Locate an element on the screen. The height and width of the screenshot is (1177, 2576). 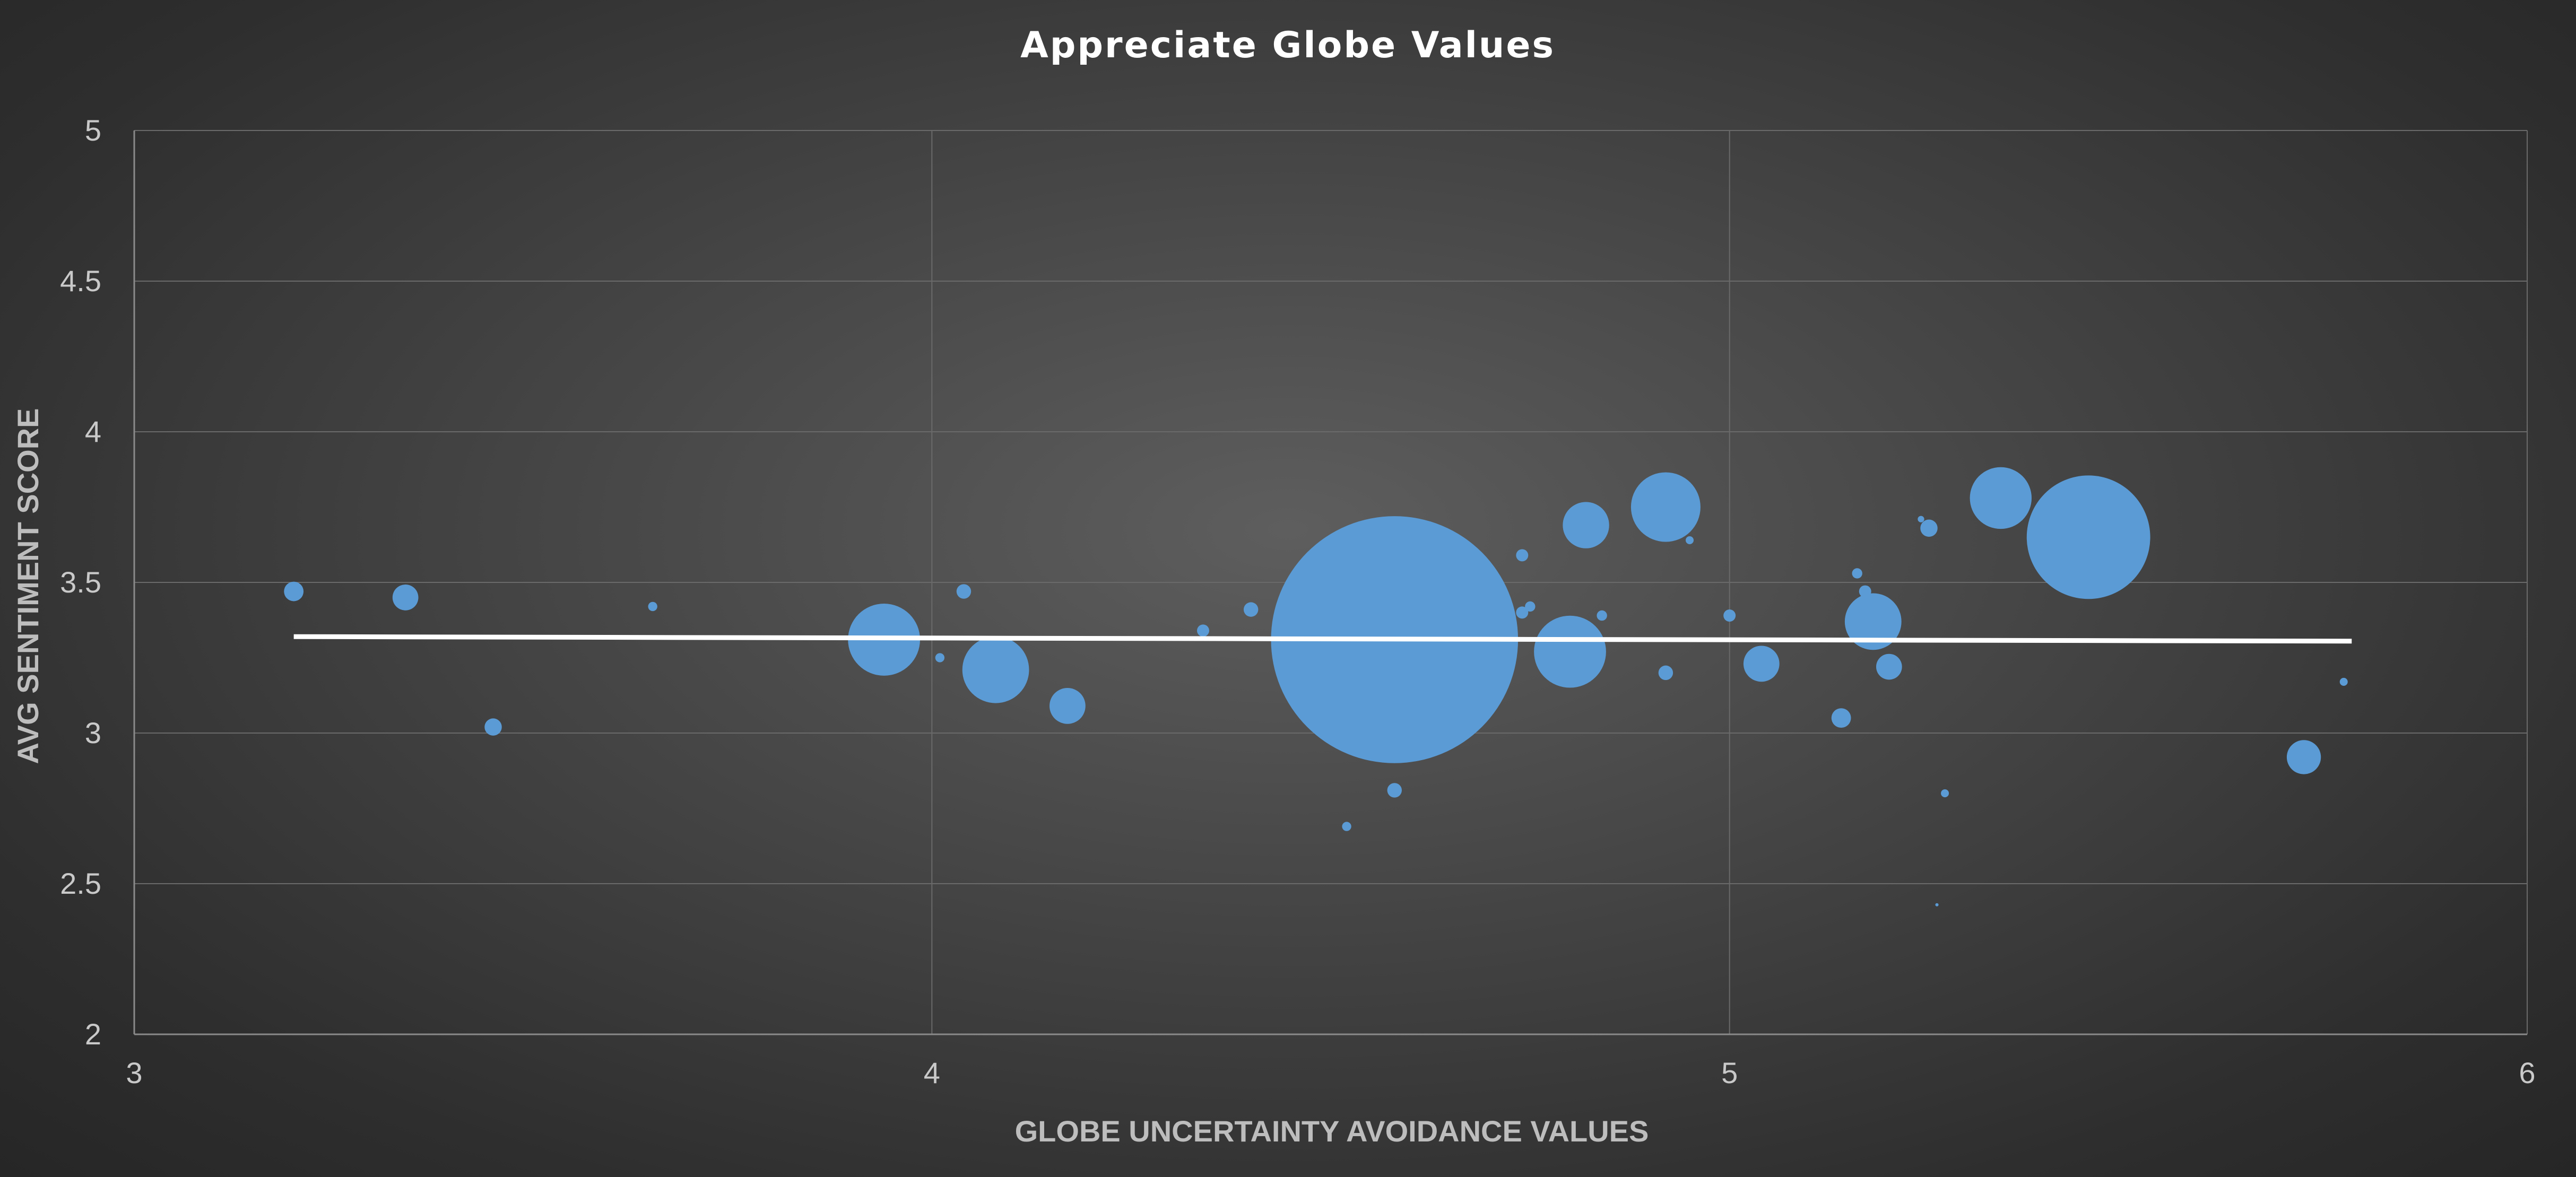
trendline is located at coordinates (1322, 639).